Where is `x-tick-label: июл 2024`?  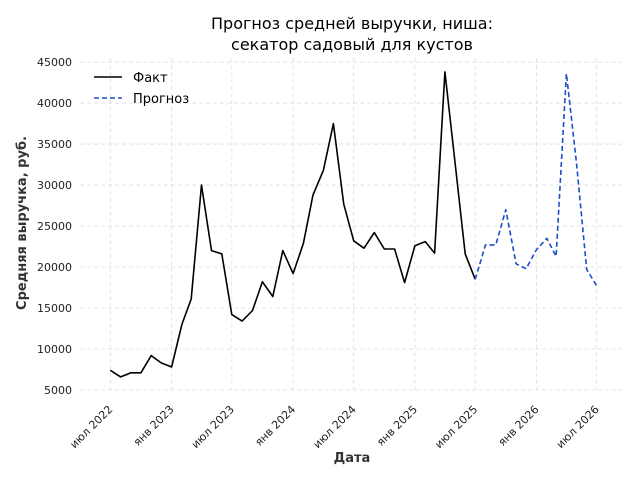
x-tick-label: июл 2024 is located at coordinates (335, 427).